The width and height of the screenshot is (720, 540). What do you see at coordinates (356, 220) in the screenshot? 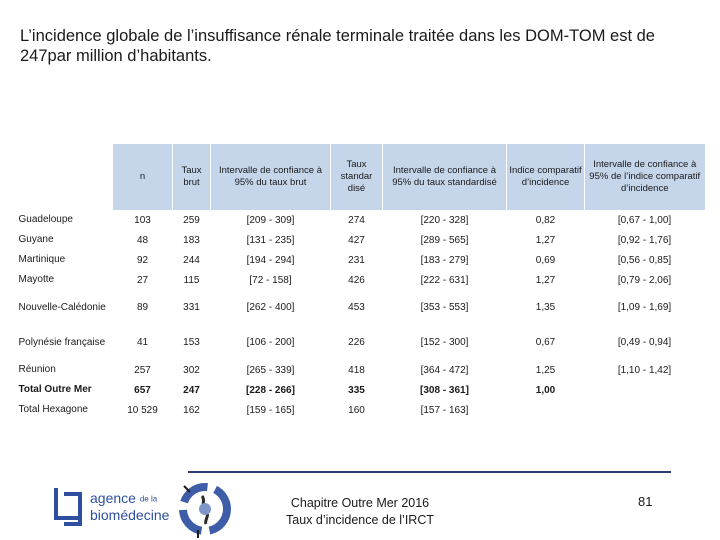
I see `cell-taux-standardise: 274` at bounding box center [356, 220].